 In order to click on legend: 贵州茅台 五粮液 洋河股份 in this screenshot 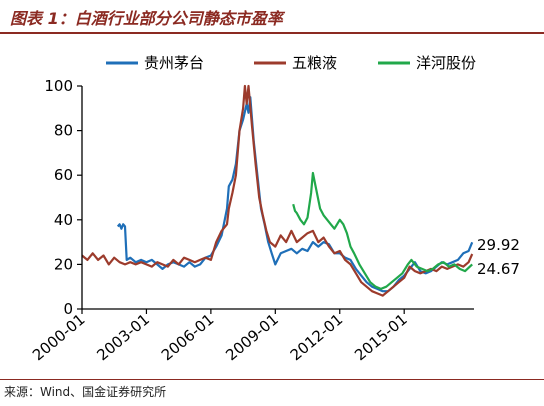, I will do `click(291, 63)`.